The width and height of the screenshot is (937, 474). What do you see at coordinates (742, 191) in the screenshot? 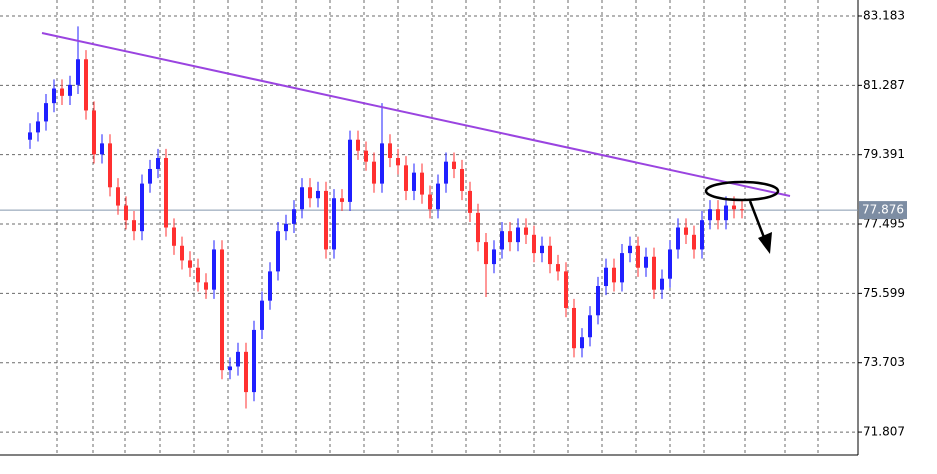
I see `highlight-ellipse` at bounding box center [742, 191].